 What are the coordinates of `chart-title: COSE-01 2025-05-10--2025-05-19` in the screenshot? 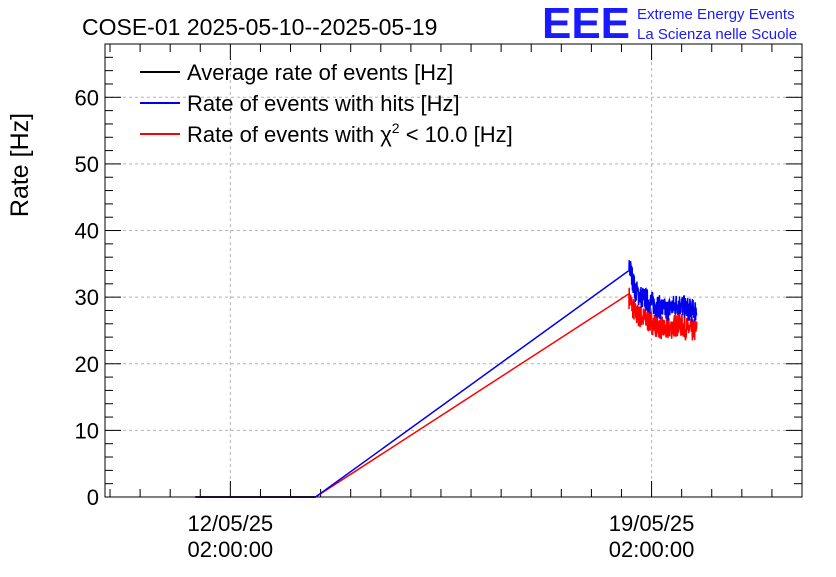 It's located at (259, 27).